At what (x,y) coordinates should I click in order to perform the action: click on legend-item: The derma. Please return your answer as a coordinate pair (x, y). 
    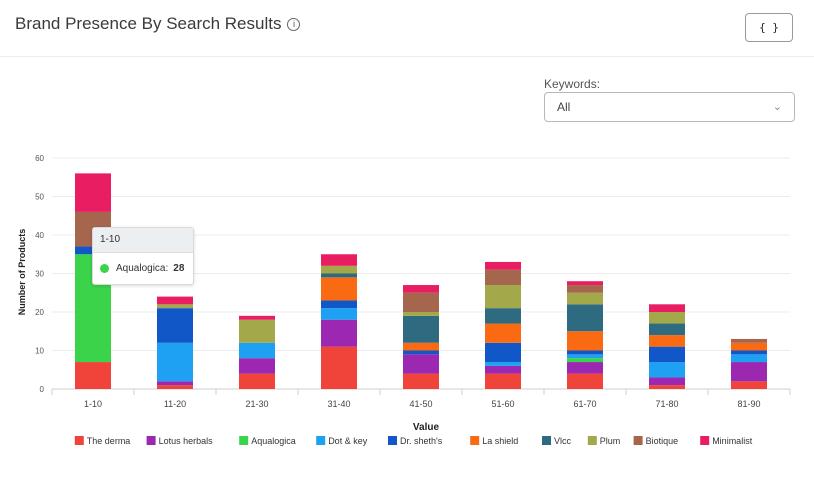
    Looking at the image, I should click on (102, 441).